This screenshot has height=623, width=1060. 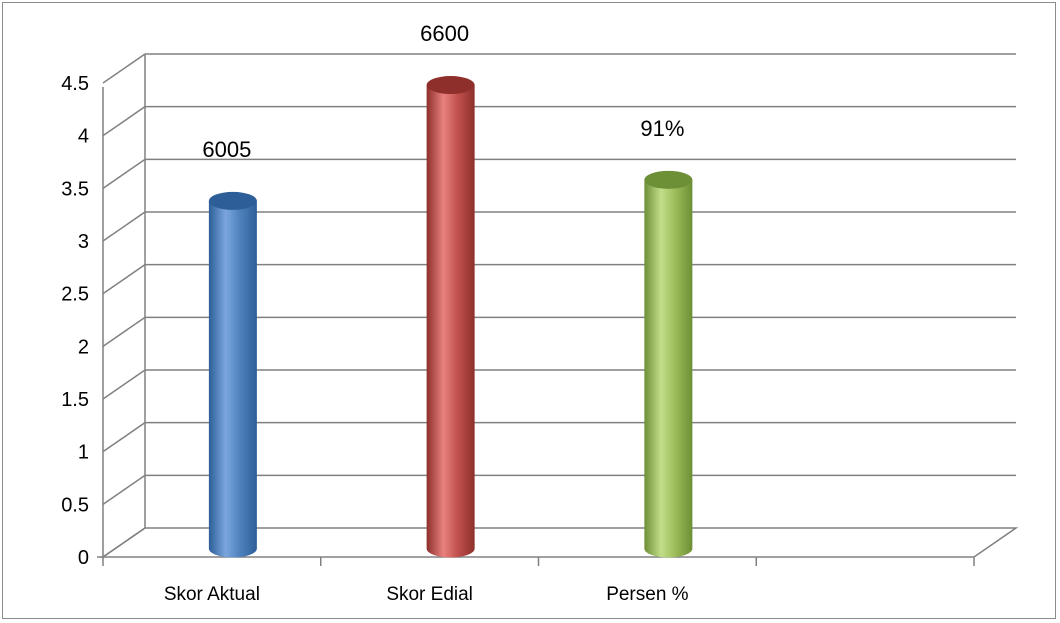 I want to click on data-label: 91%, so click(x=662, y=128).